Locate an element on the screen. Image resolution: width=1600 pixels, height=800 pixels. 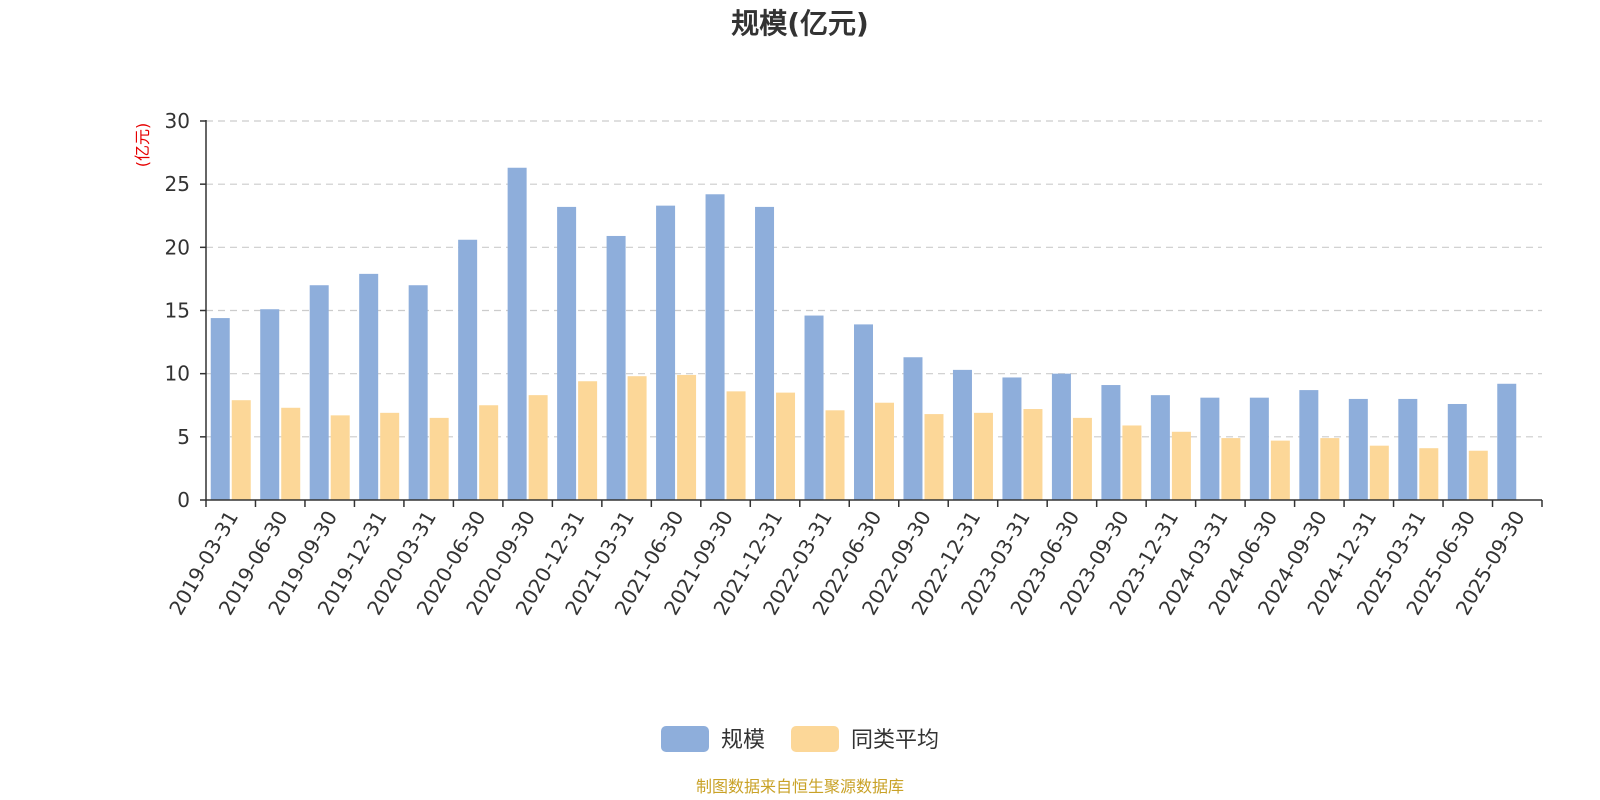
y-tick-label: 25 is located at coordinates (177, 184).